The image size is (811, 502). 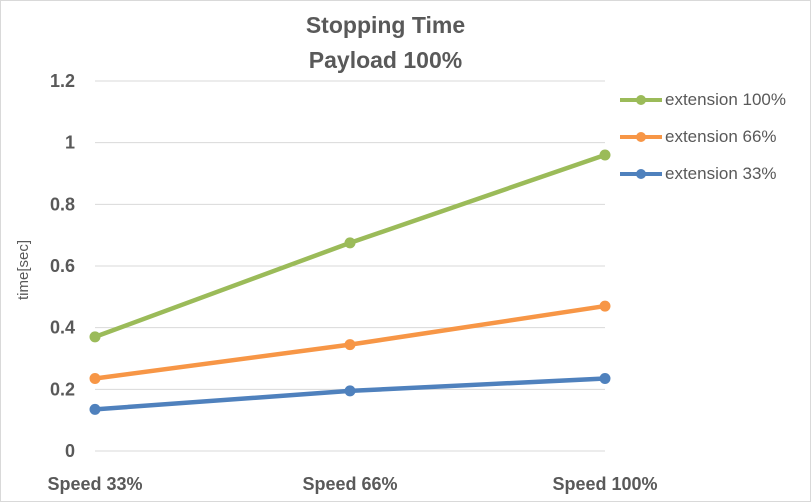 I want to click on y-tick-label: 0.4, so click(x=62, y=328).